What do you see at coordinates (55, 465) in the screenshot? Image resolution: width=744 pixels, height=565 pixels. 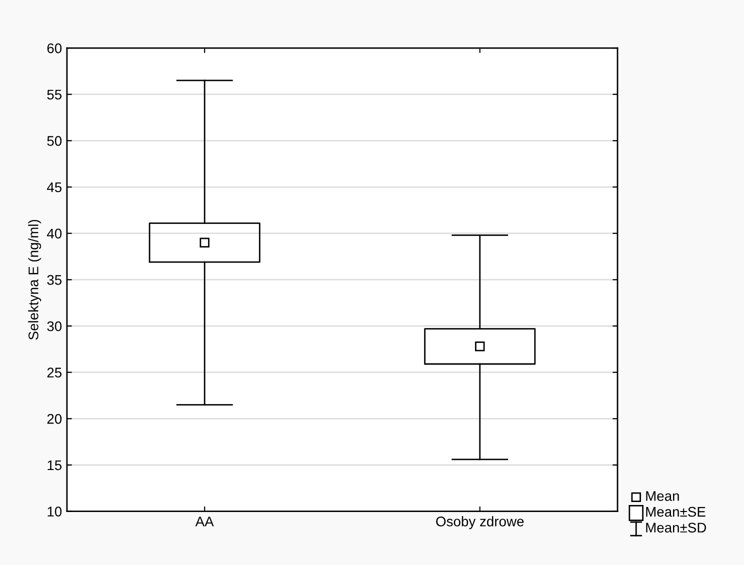 I see `y-tick-label: 15` at bounding box center [55, 465].